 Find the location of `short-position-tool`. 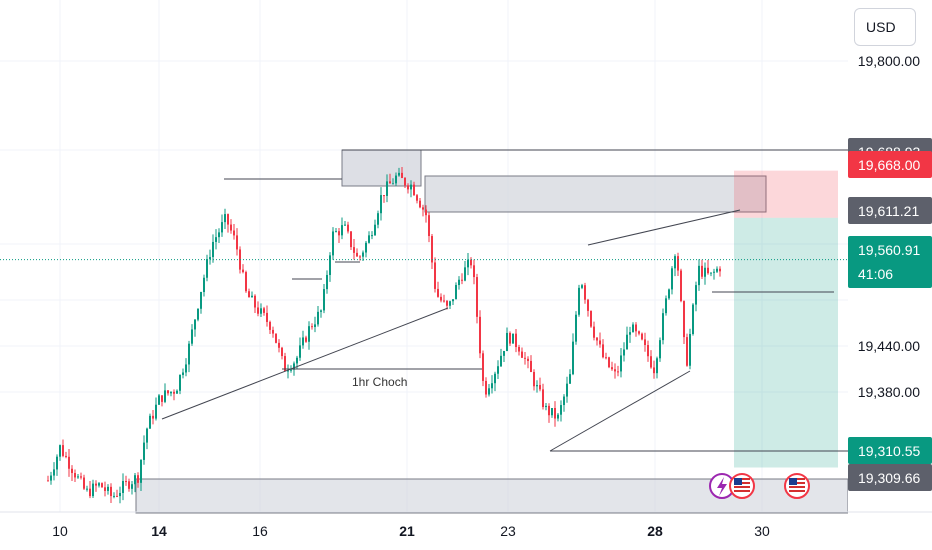

short-position-tool is located at coordinates (786, 319).